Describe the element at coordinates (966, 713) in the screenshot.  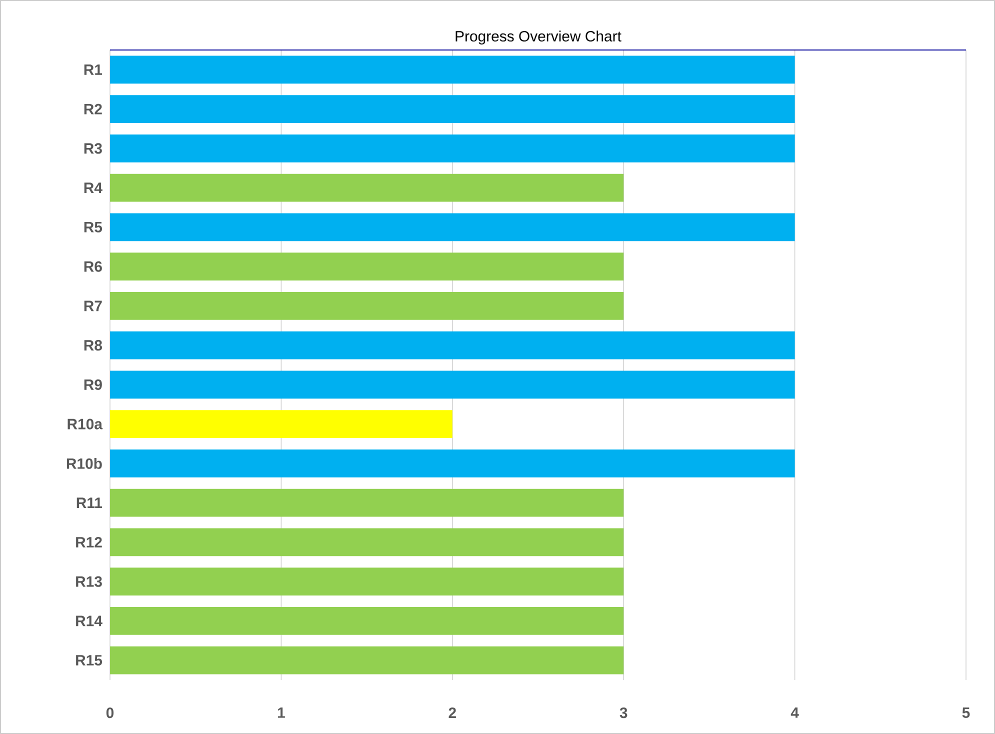
I see `x-tick-label: 5` at that location.